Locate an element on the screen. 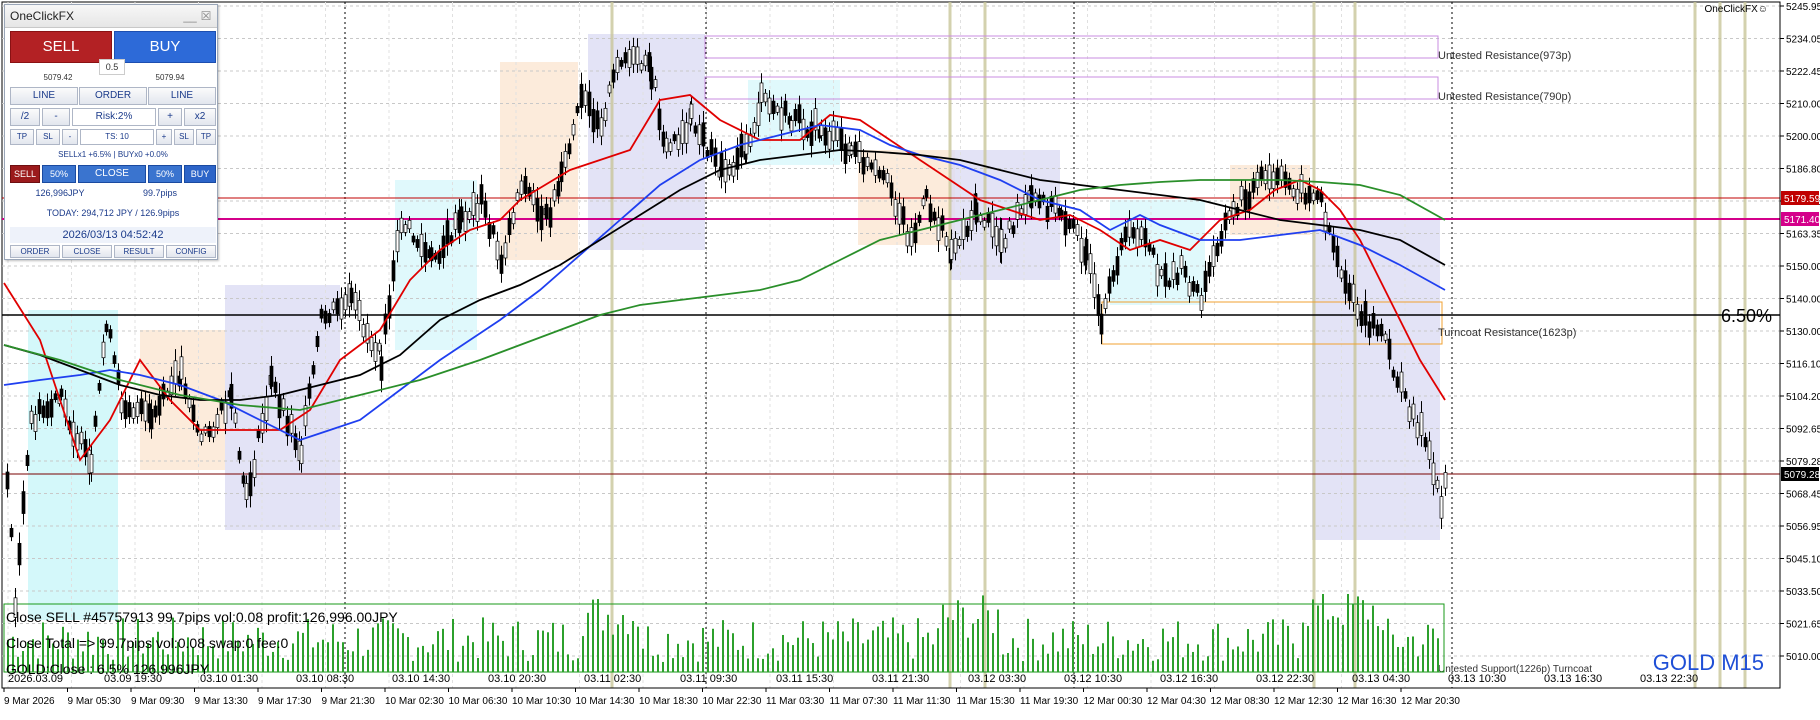 This screenshot has height=720, width=1820. session-label: 2026.03.09 is located at coordinates (35, 679).